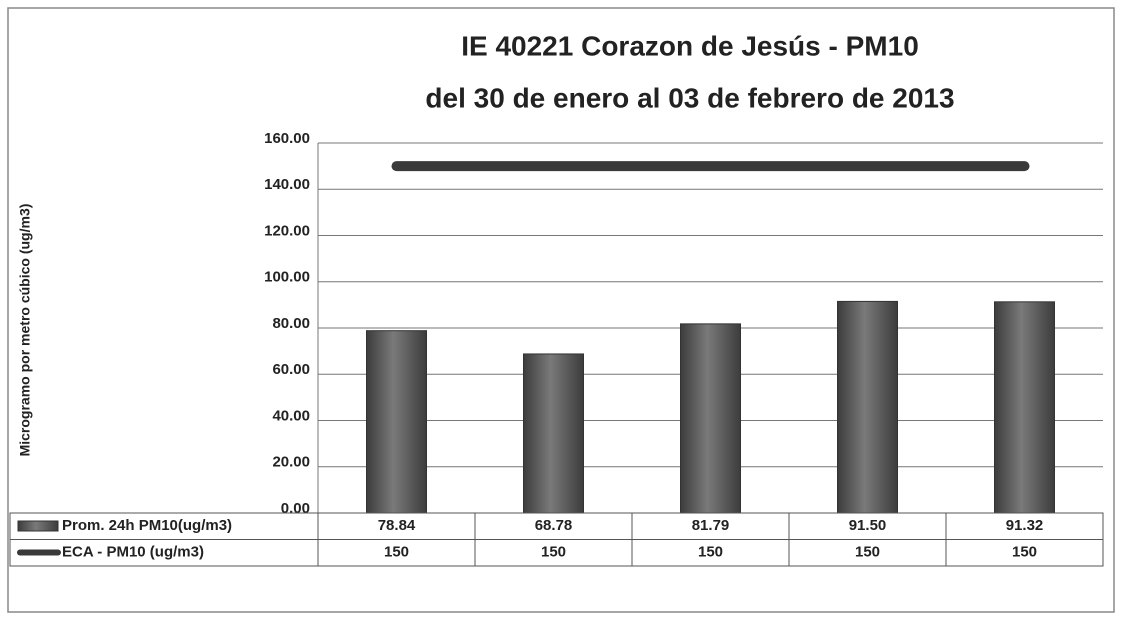 This screenshot has height=624, width=1123. What do you see at coordinates (291, 415) in the screenshot?
I see `y-tick-label: 40.00` at bounding box center [291, 415].